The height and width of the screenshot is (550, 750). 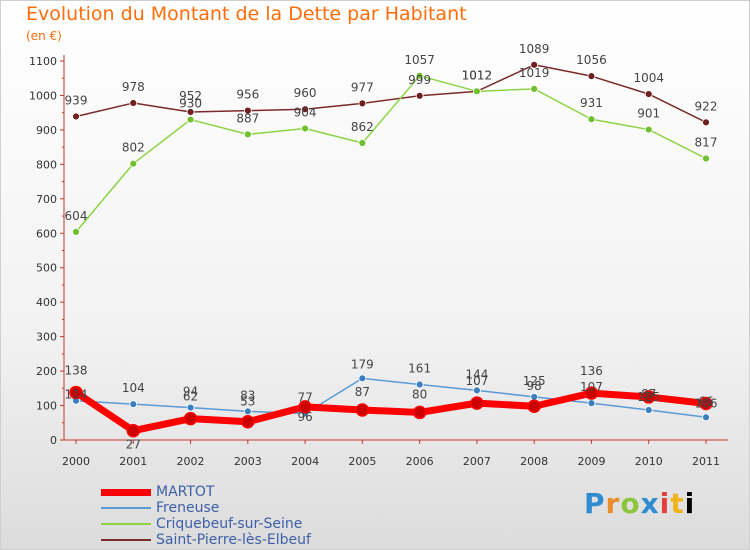 I want to click on data-label: 952, so click(x=190, y=96).